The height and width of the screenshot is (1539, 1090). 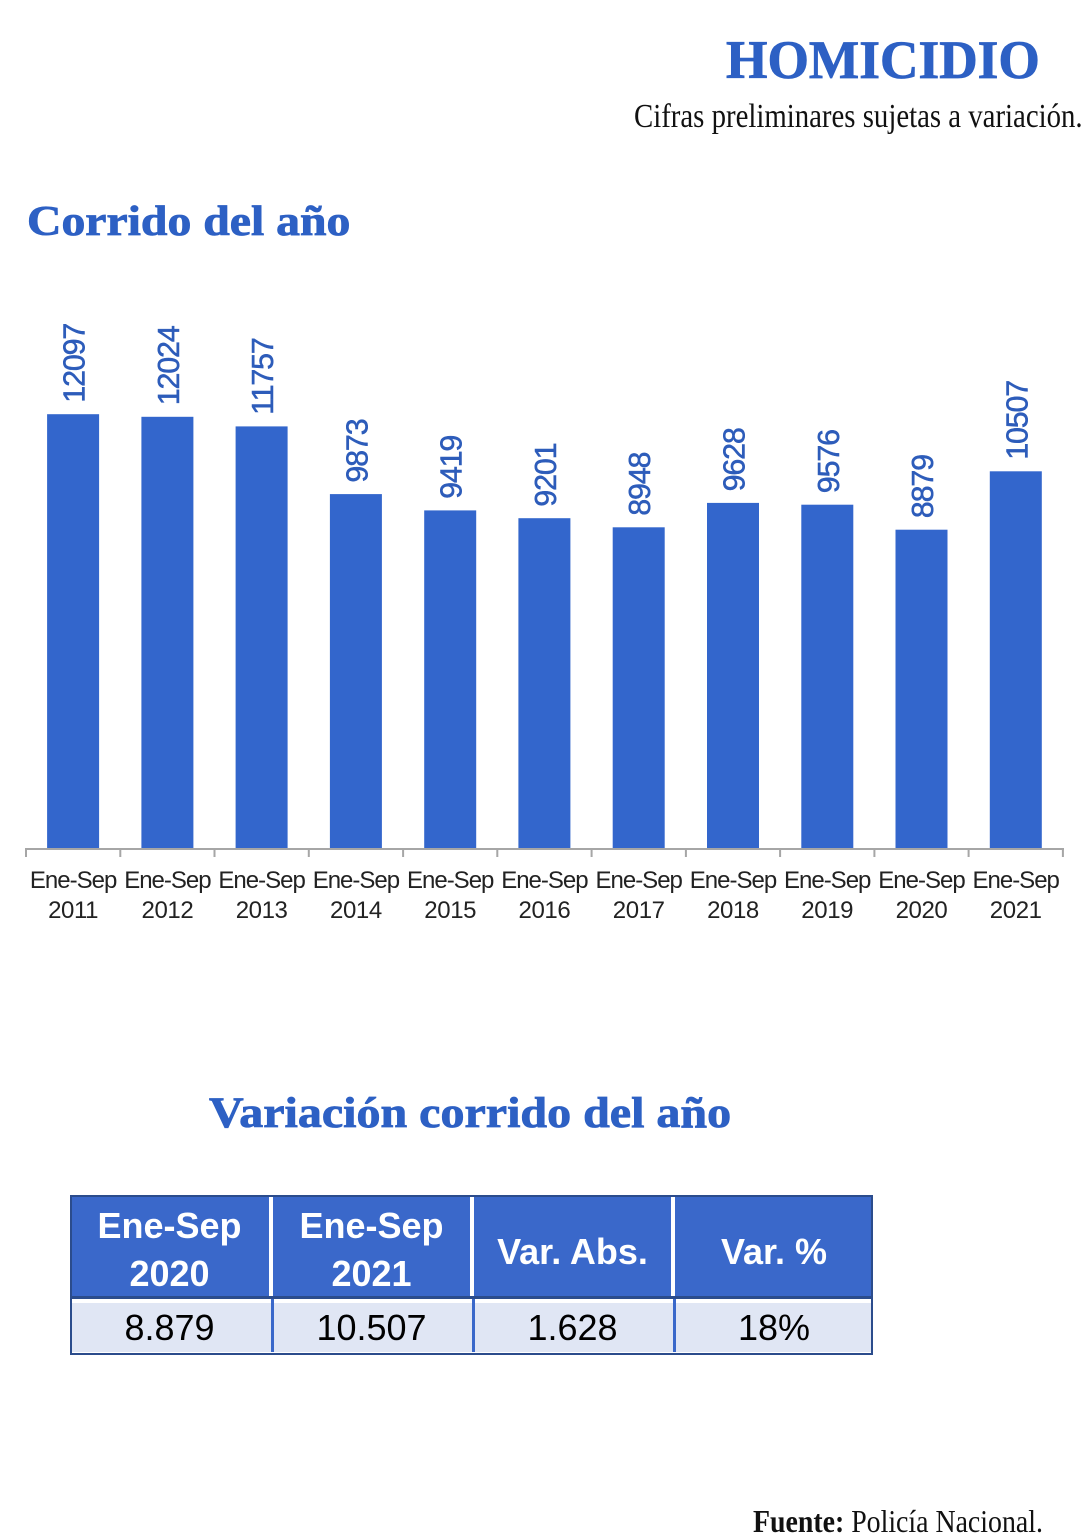 What do you see at coordinates (545, 910) in the screenshot?
I see `svg-text: 2016` at bounding box center [545, 910].